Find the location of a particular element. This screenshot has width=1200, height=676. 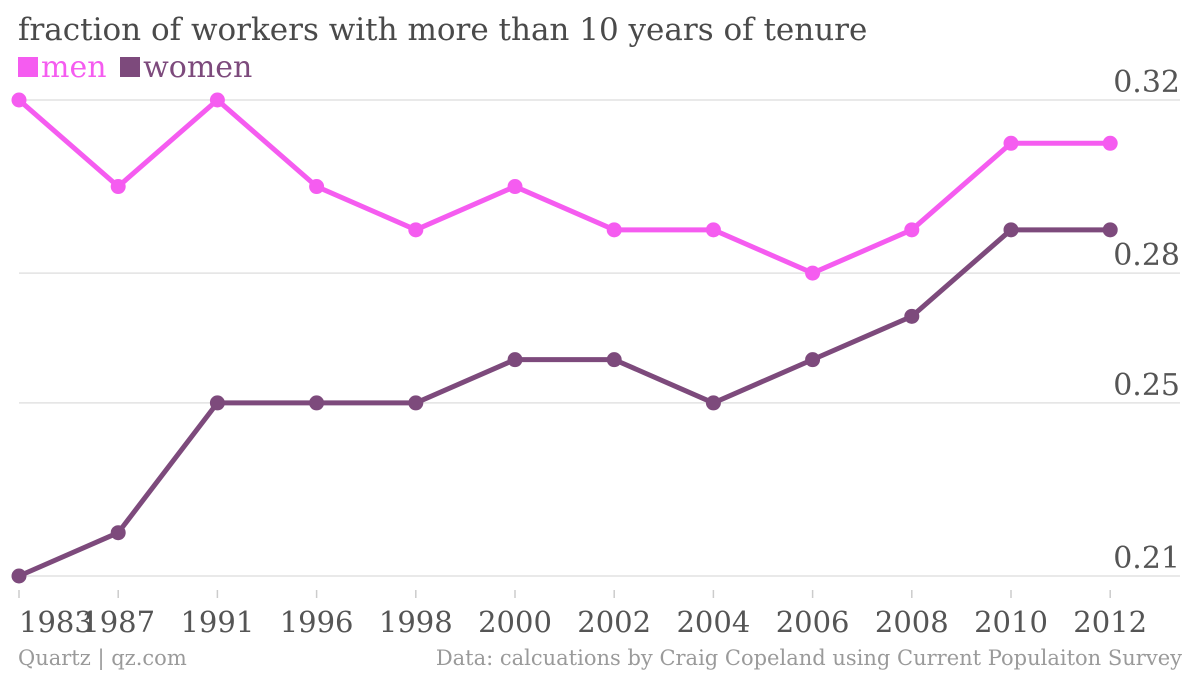

point-men-2008 is located at coordinates (912, 230).